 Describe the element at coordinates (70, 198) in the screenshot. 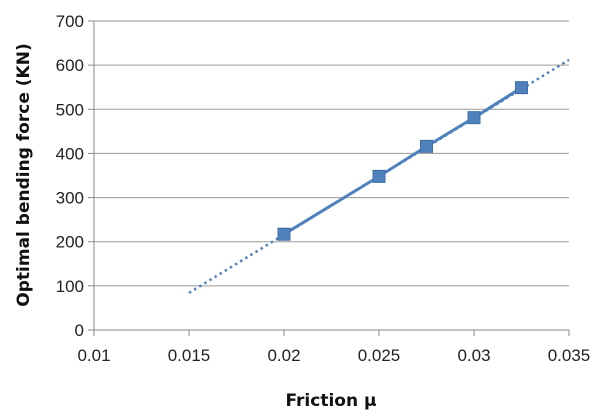

I see `y-tick-label: 300` at that location.